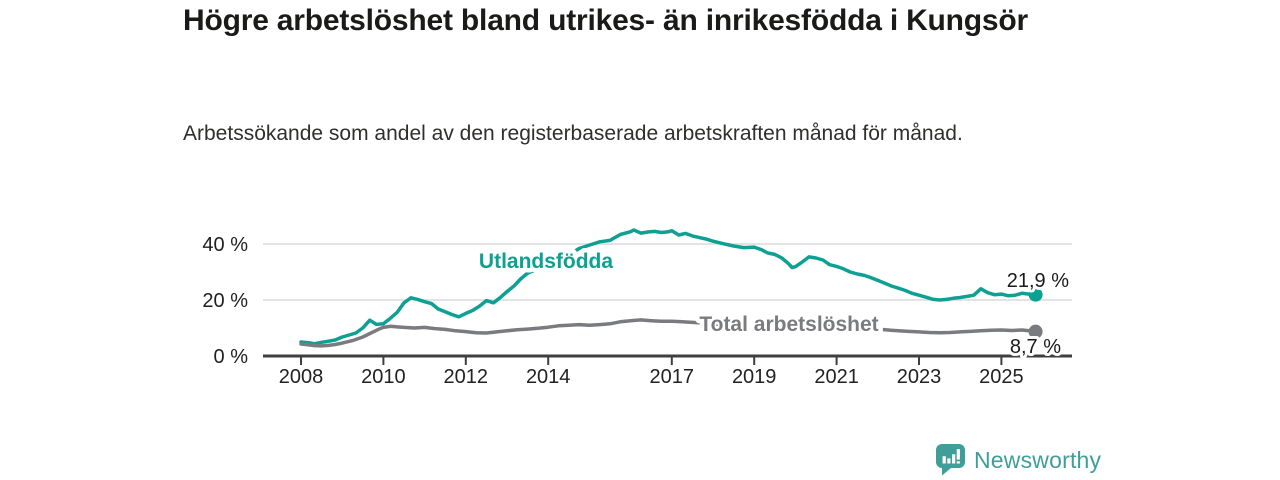  Describe the element at coordinates (301, 377) in the screenshot. I see `x-axis-tick-label: 2008` at that location.